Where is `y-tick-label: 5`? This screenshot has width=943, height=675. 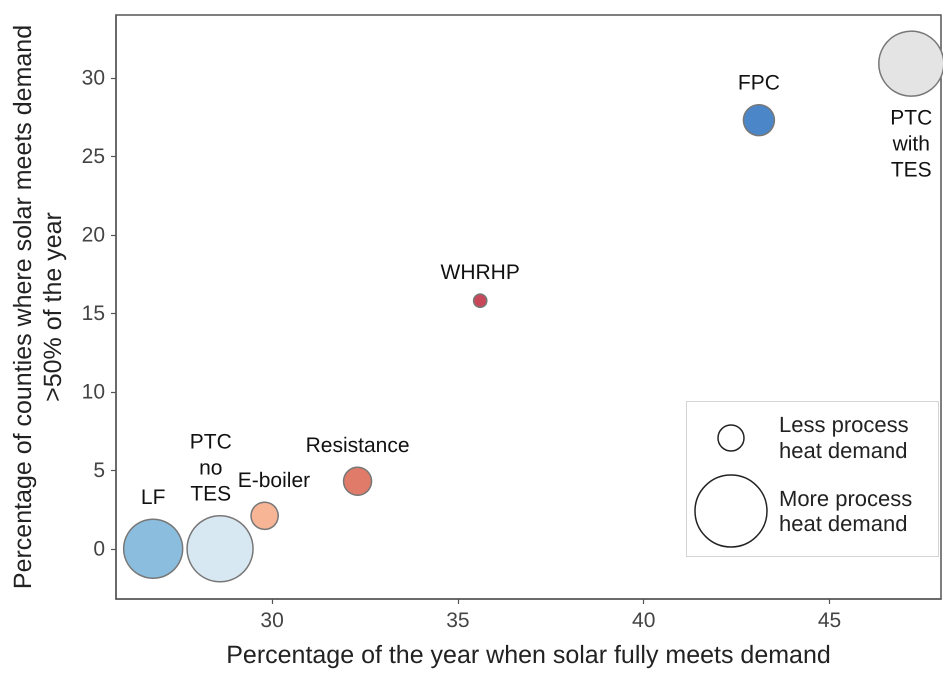 y-tick-label: 5 is located at coordinates (99, 470).